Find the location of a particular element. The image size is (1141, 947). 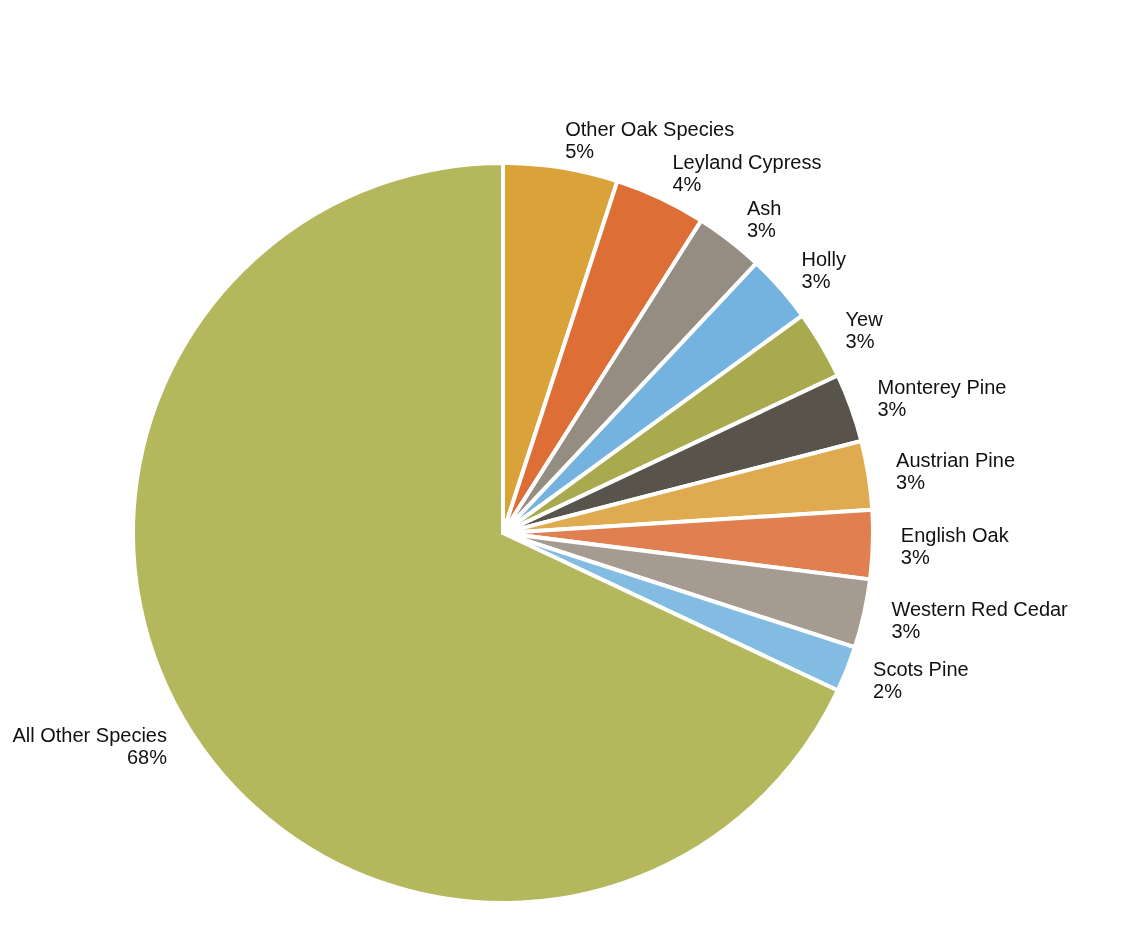

slice-label: Austrian Pine is located at coordinates (956, 459).